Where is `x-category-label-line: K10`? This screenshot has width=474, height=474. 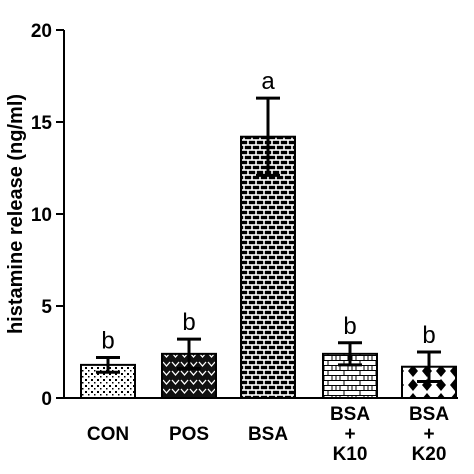
x-category-label-line: K10 is located at coordinates (350, 454).